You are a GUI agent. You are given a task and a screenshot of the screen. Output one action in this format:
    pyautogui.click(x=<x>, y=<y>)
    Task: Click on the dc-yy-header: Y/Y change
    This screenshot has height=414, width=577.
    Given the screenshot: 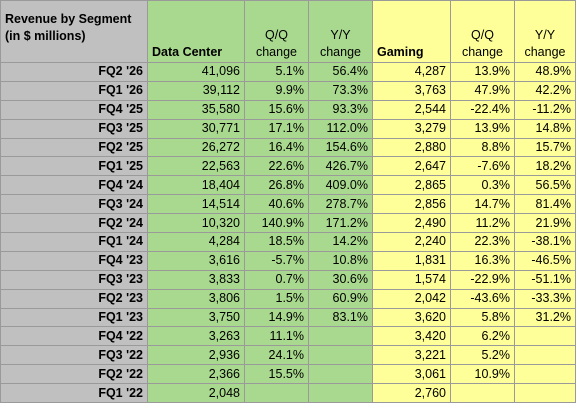 What is the action you would take?
    pyautogui.click(x=340, y=31)
    